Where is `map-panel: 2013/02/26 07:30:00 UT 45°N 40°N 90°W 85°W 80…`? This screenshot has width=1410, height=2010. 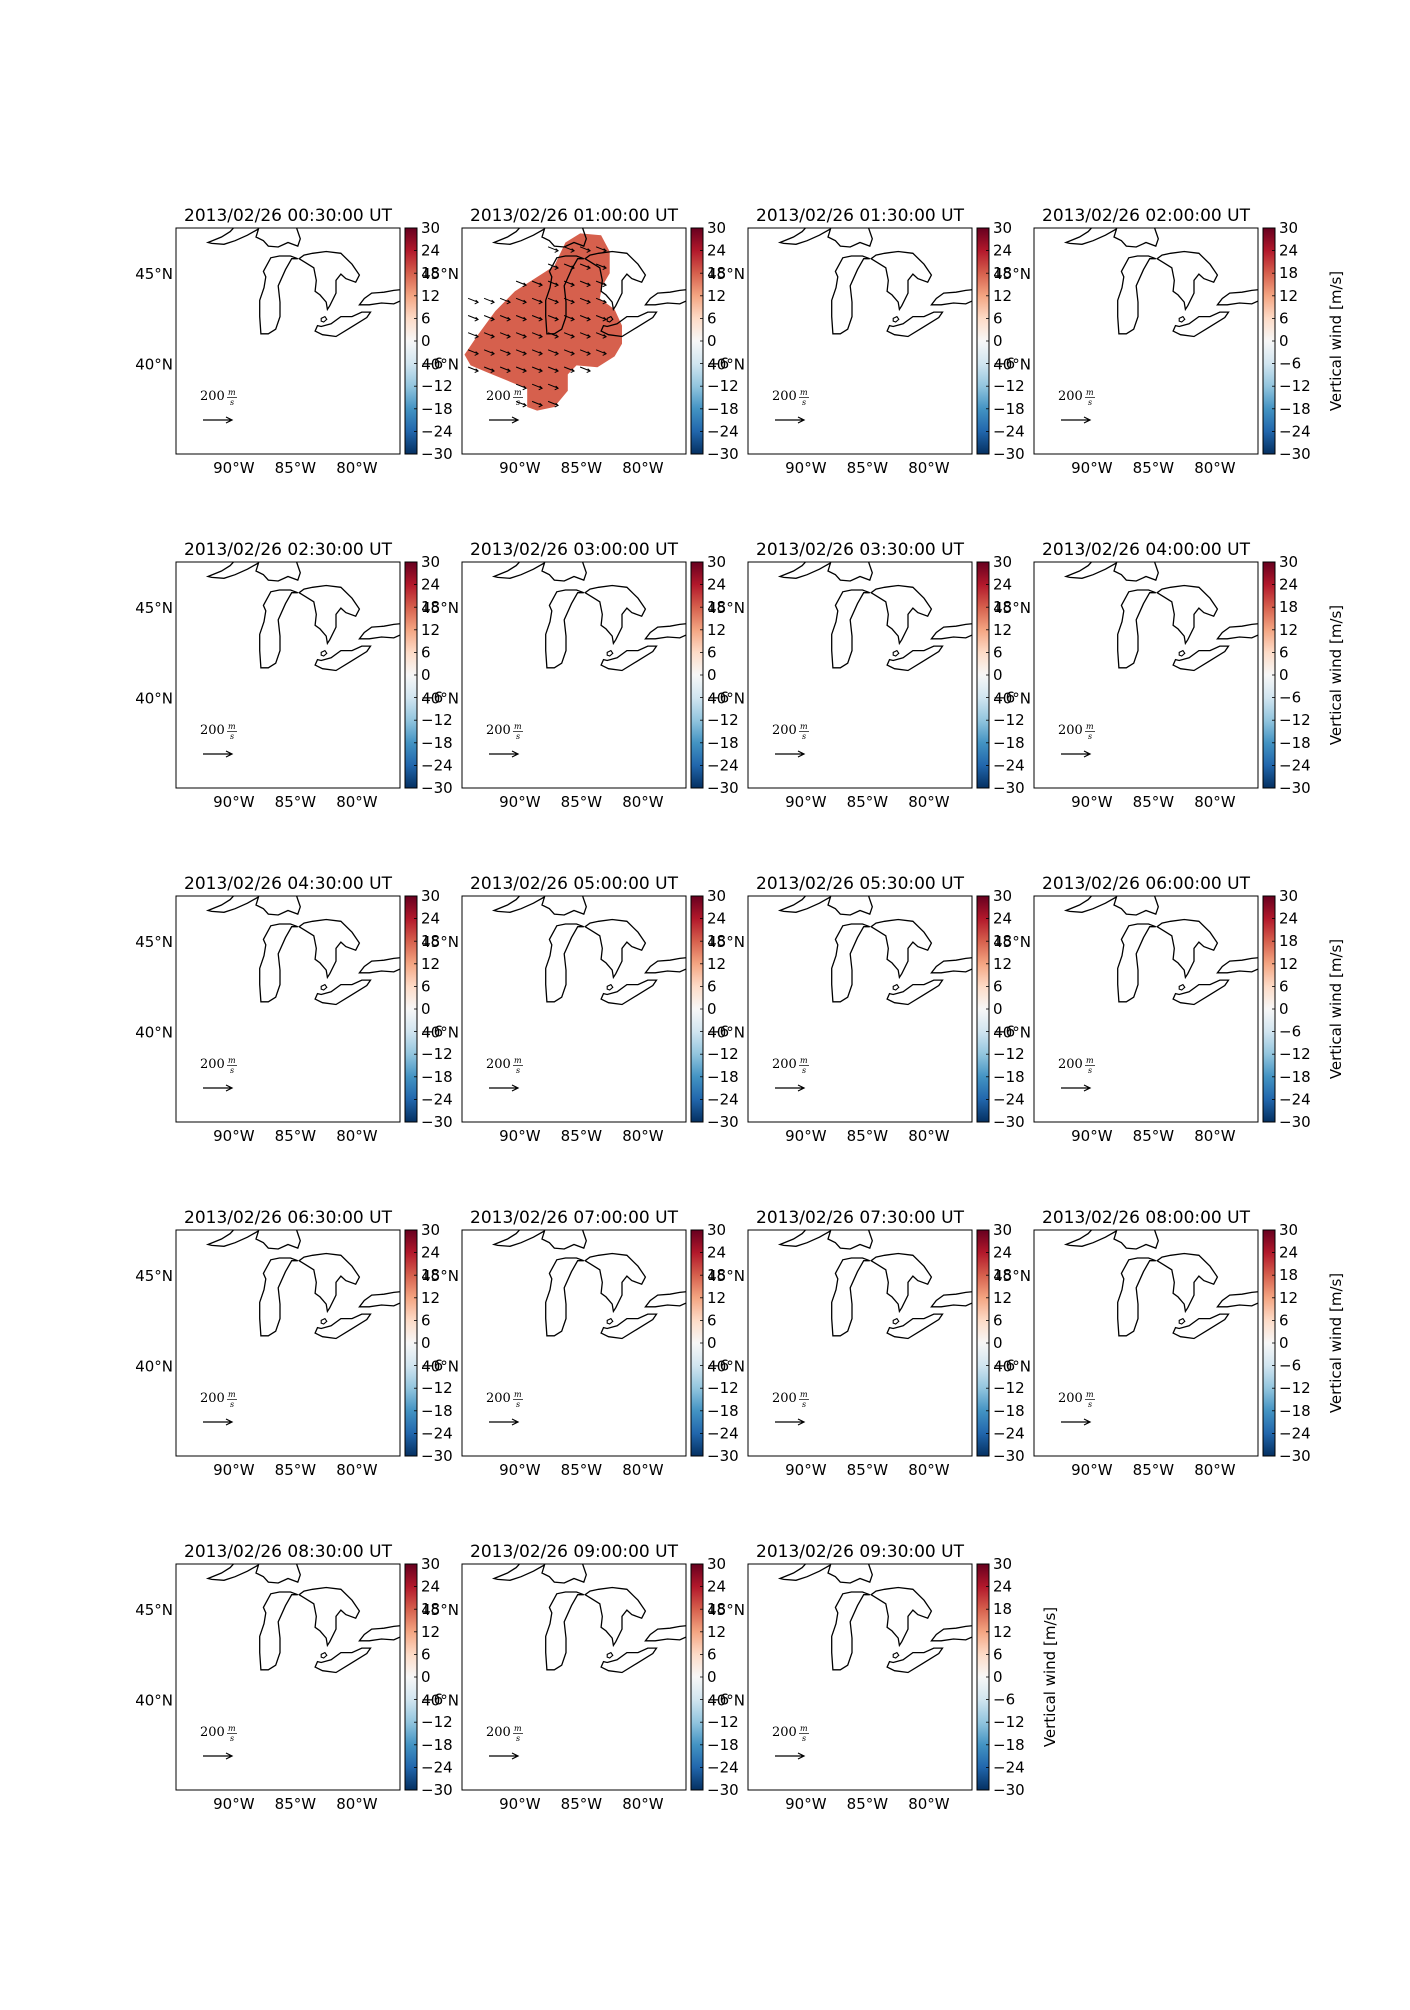 map-panel: 2013/02/26 07:30:00 UT 45°N 40°N 90°W 85°W 80… is located at coordinates (866, 1343).